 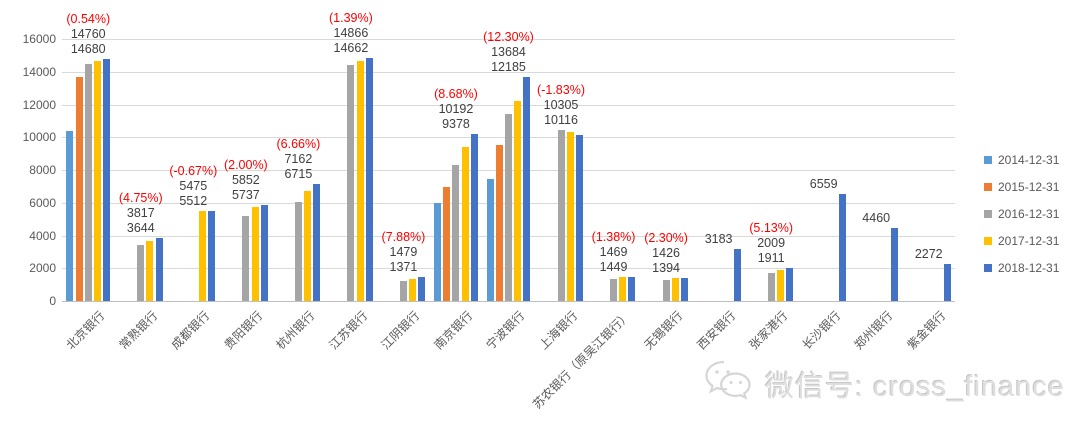 What do you see at coordinates (243, 330) in the screenshot?
I see `x-axis-label: 贵阳银行` at bounding box center [243, 330].